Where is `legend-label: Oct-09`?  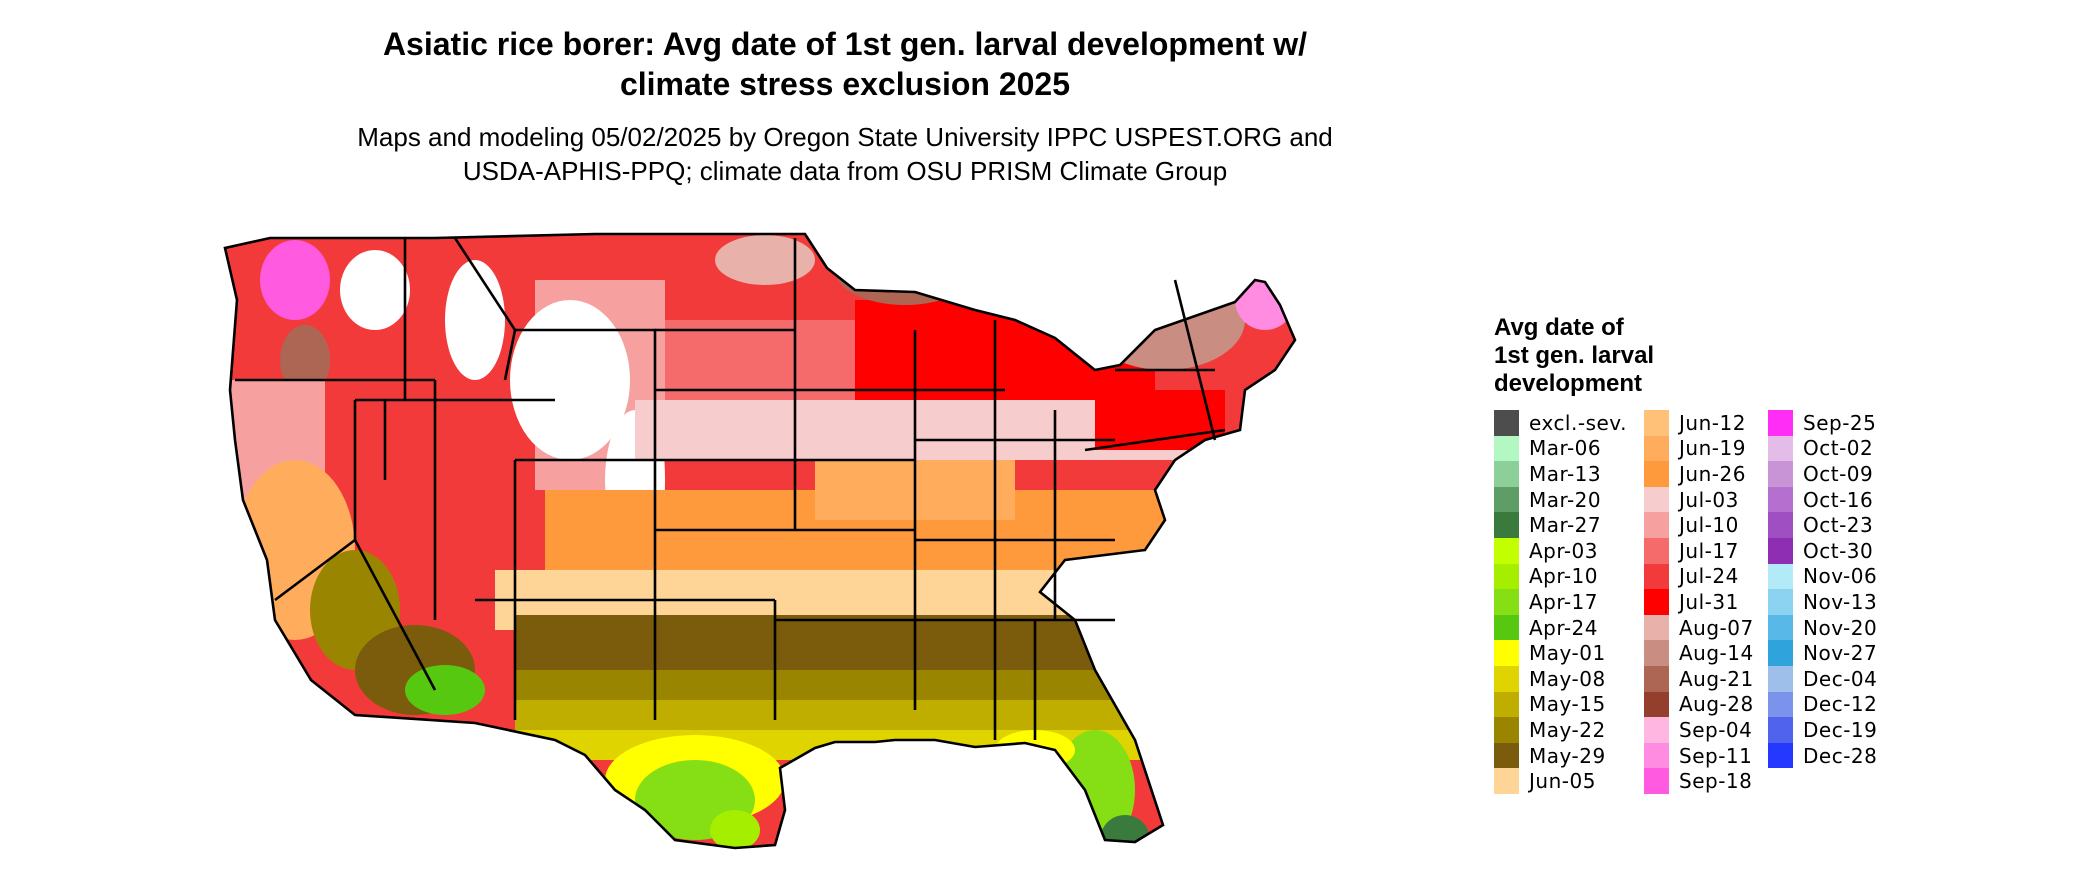 legend-label: Oct-09 is located at coordinates (1838, 473).